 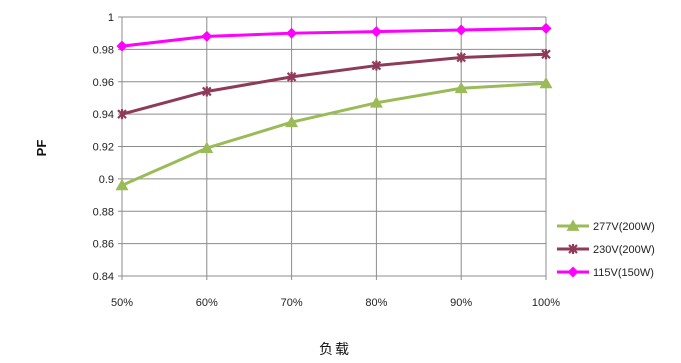 I want to click on y-tick-label: 0.88, so click(x=103, y=212).